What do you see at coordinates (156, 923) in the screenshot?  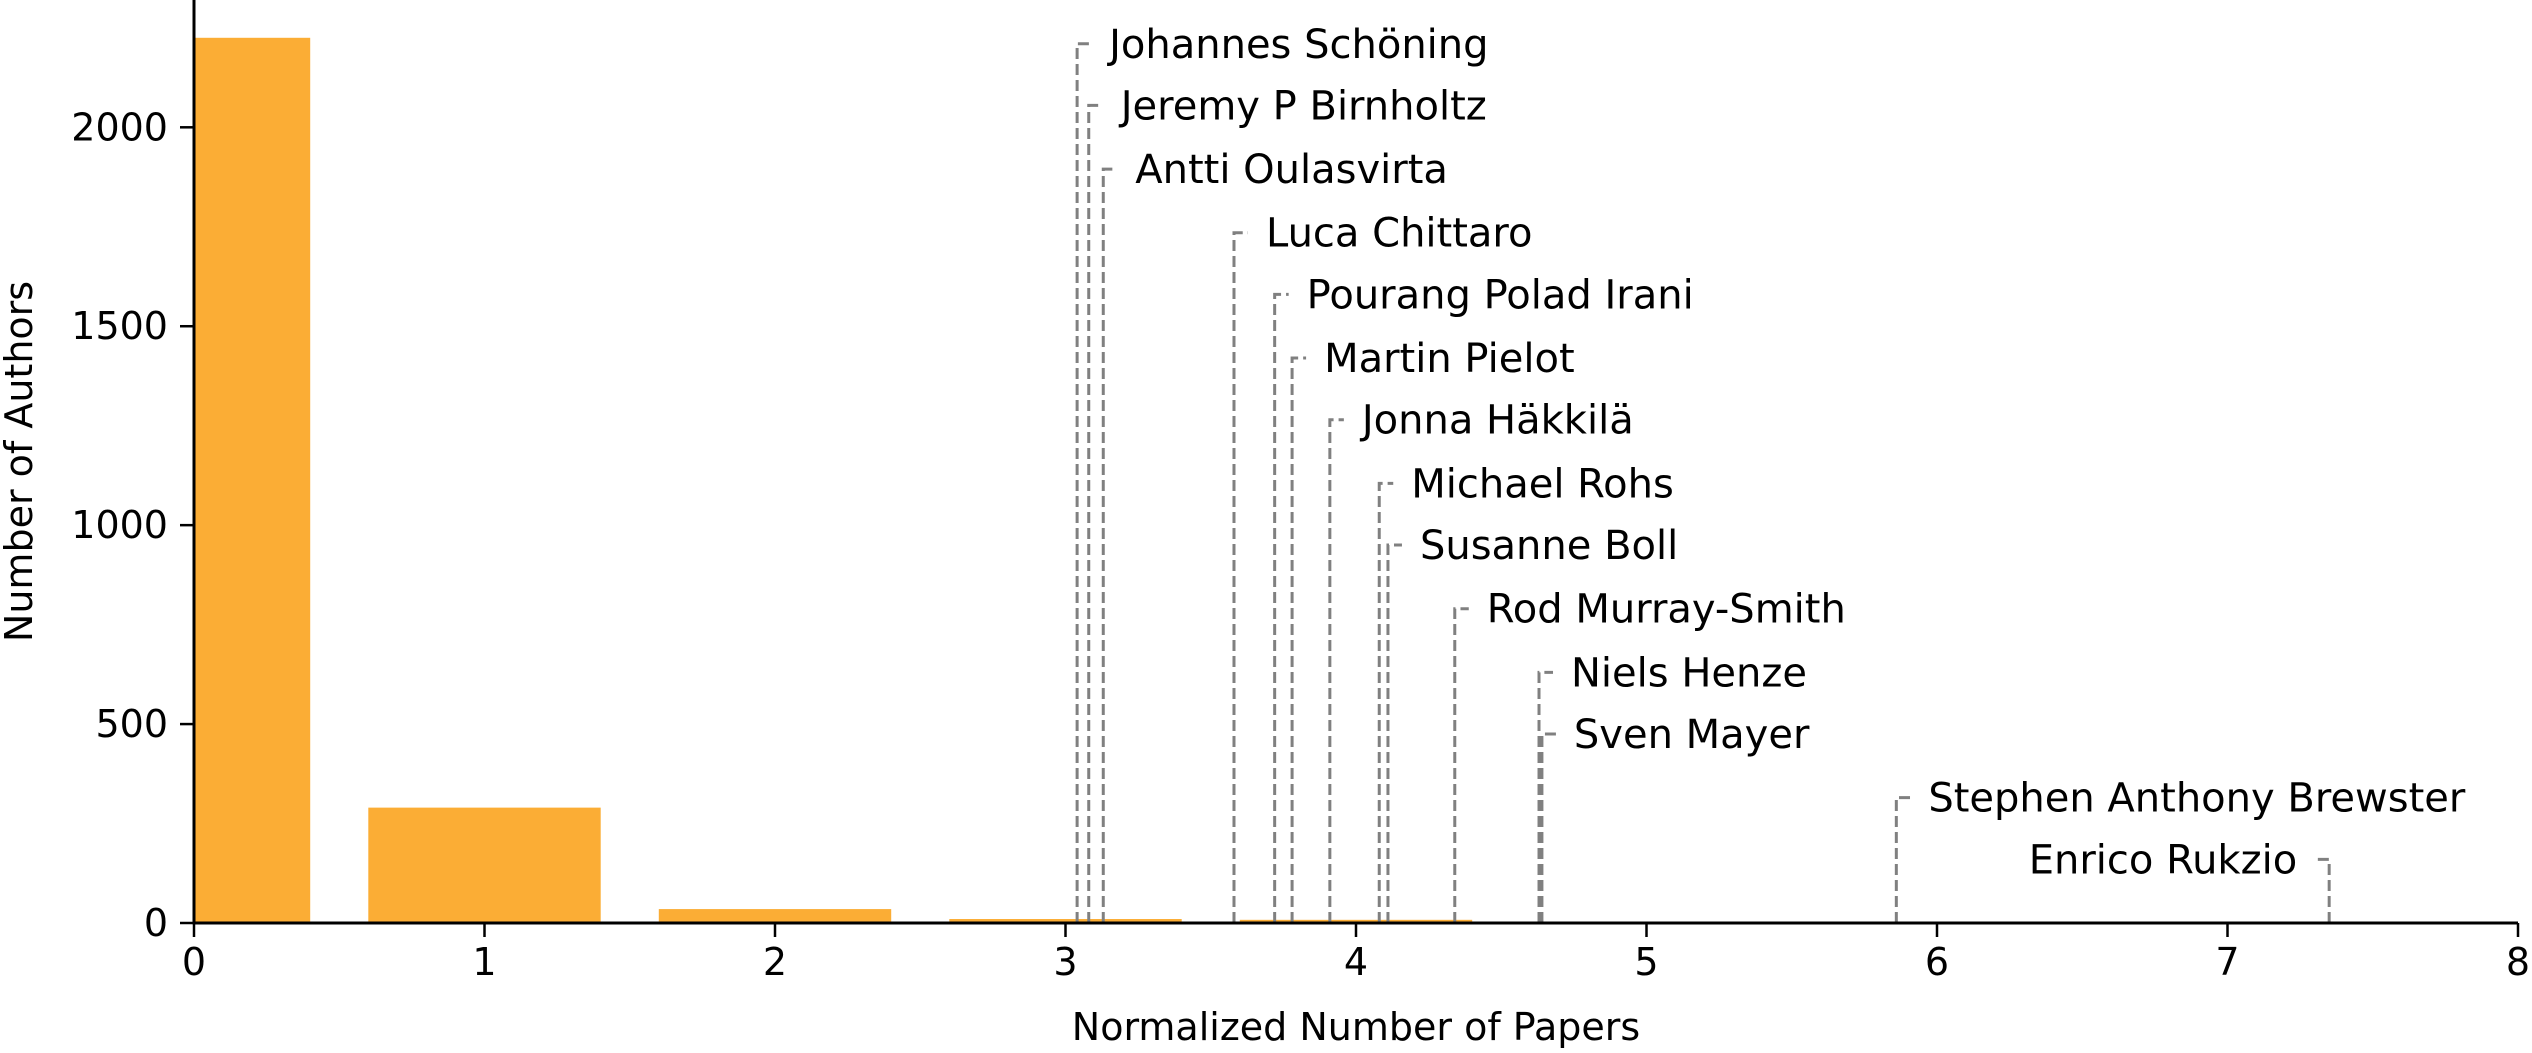 I see `y-tick-label-0: 0` at bounding box center [156, 923].